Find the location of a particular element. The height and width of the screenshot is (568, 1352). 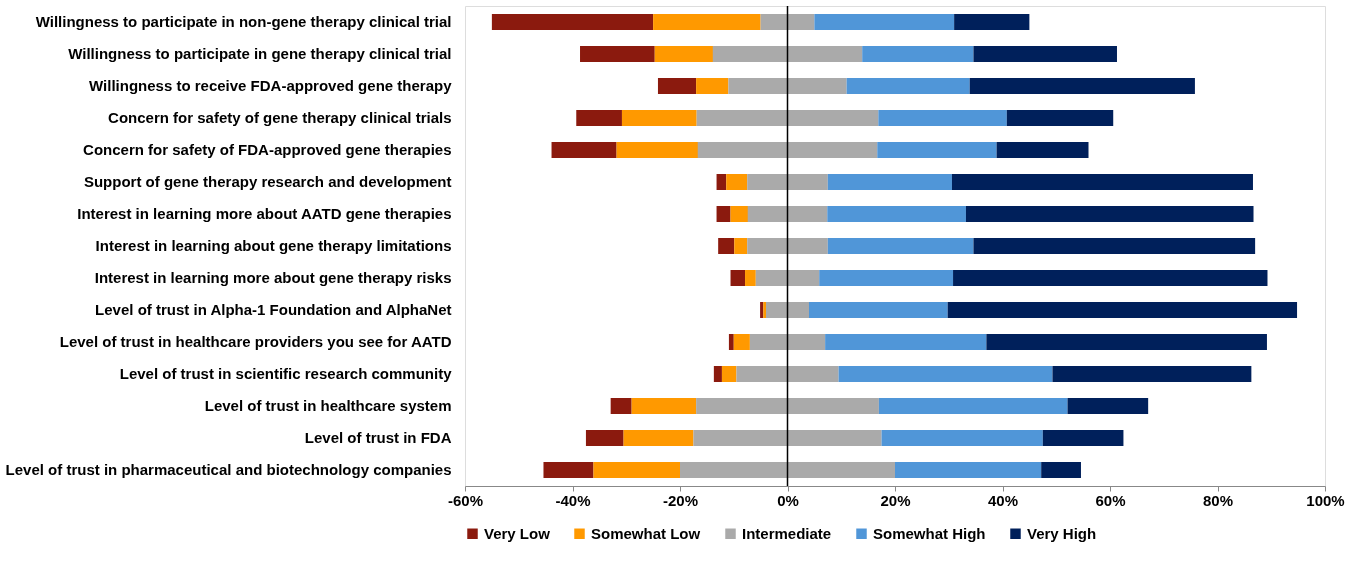

x-tick-label: 40% is located at coordinates (1003, 500).